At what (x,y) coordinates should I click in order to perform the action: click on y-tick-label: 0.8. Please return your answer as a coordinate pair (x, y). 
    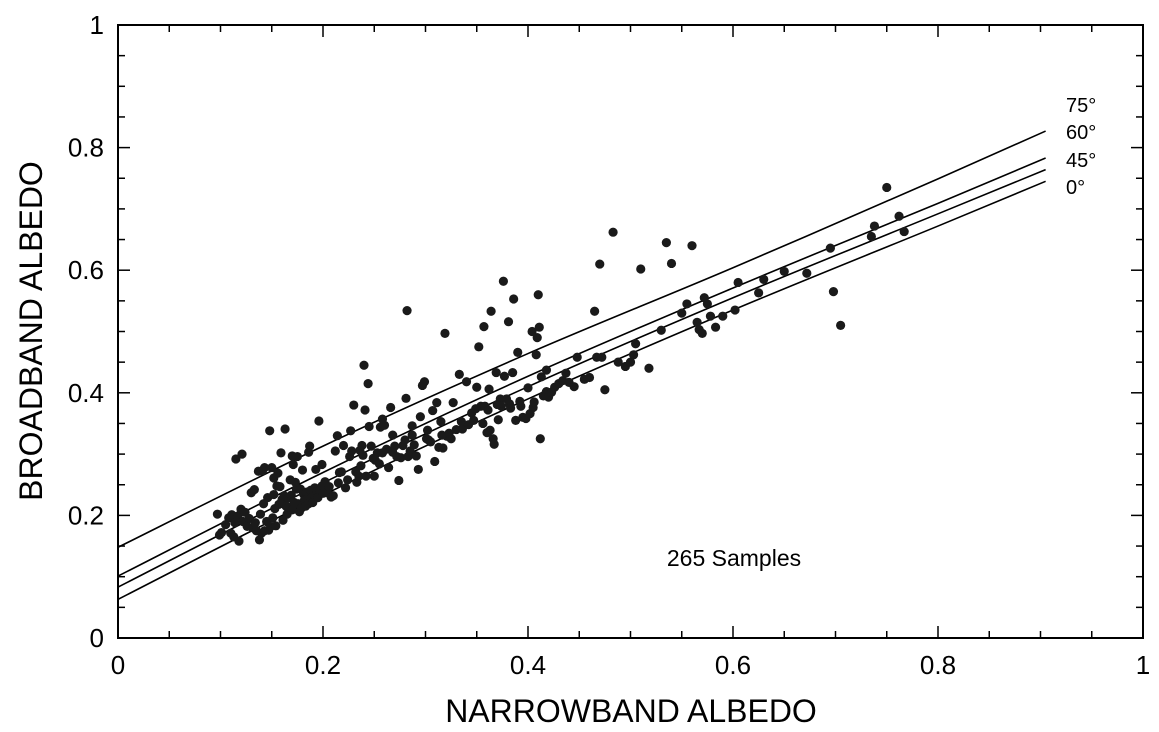
    Looking at the image, I should click on (86, 148).